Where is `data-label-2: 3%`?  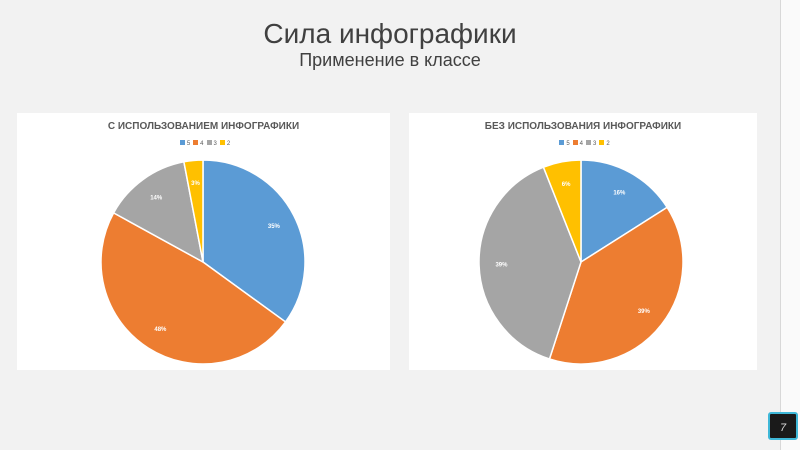
data-label-2: 3% is located at coordinates (195, 184).